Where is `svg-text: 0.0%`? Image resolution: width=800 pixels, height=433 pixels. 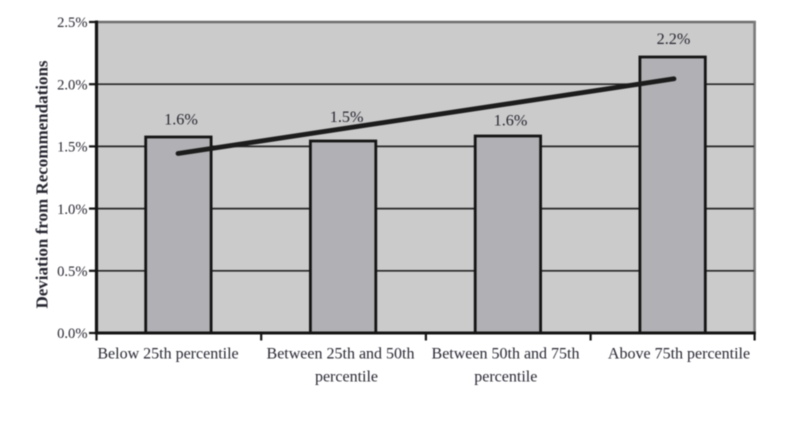 svg-text: 0.0% is located at coordinates (72, 334).